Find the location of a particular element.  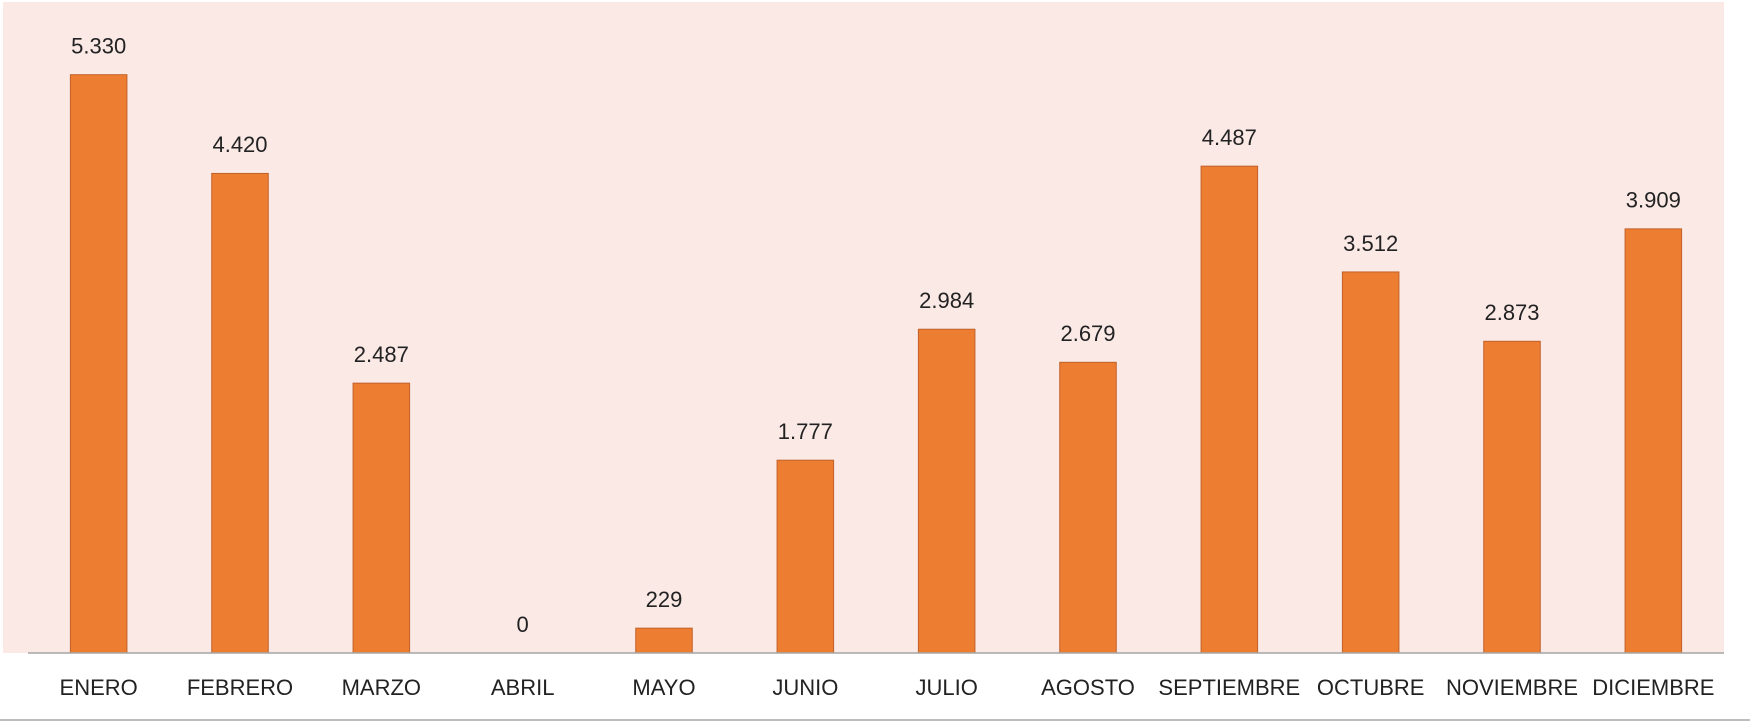

x-tick-label: SEPTIEMBRE is located at coordinates (1229, 687).